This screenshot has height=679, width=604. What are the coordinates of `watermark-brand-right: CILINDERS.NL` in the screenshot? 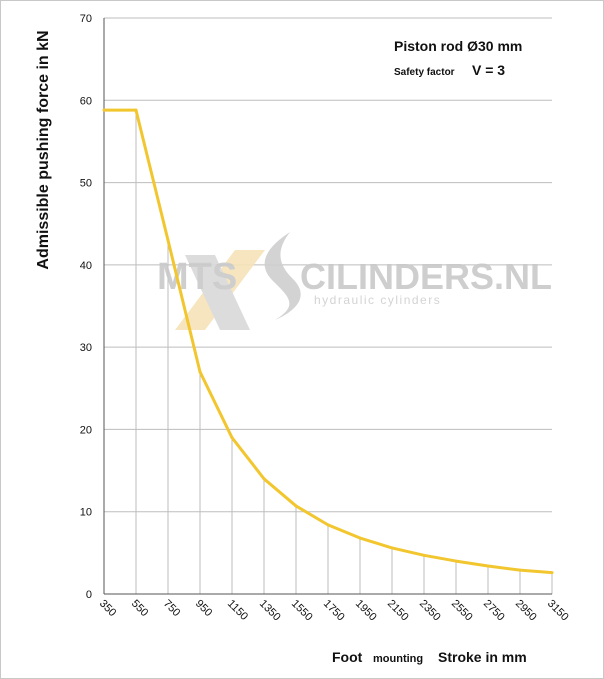 It's located at (426, 276).